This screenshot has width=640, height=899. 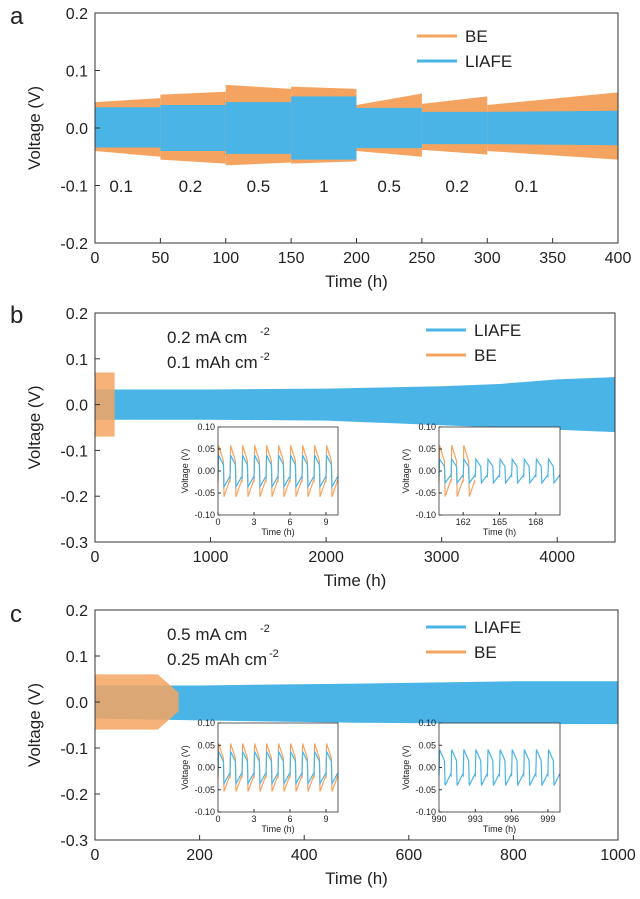 I want to click on x-tick-label: 3000, so click(x=442, y=557).